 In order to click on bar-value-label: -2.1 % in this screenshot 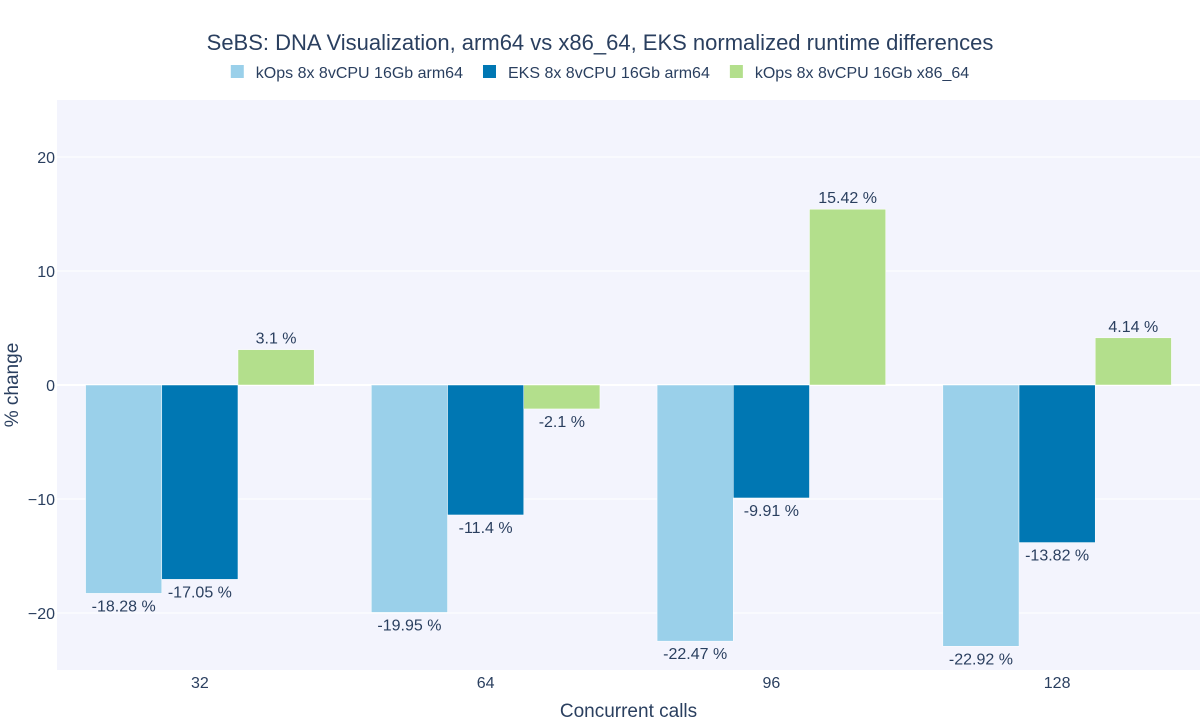, I will do `click(562, 422)`.